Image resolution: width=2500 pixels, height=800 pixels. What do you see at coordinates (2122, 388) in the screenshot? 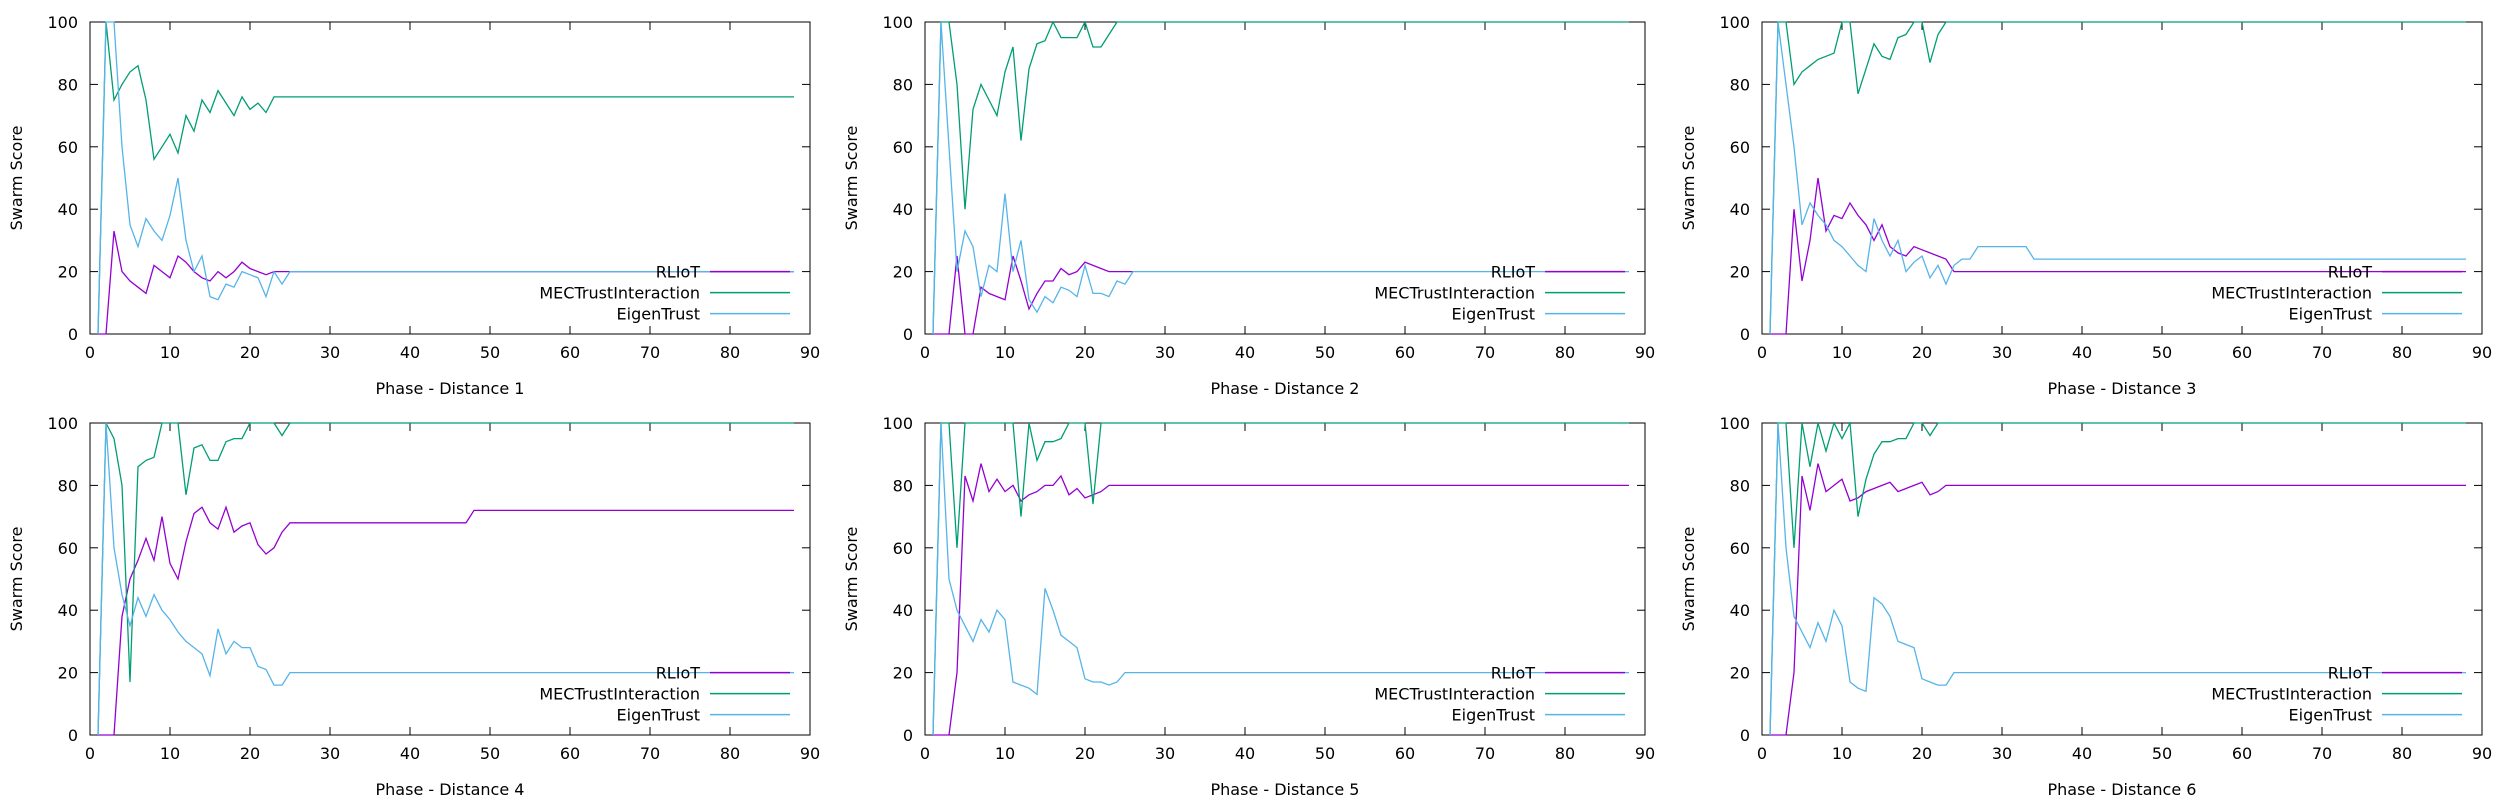
I see `x-axis-label: Phase - Distance 3` at bounding box center [2122, 388].